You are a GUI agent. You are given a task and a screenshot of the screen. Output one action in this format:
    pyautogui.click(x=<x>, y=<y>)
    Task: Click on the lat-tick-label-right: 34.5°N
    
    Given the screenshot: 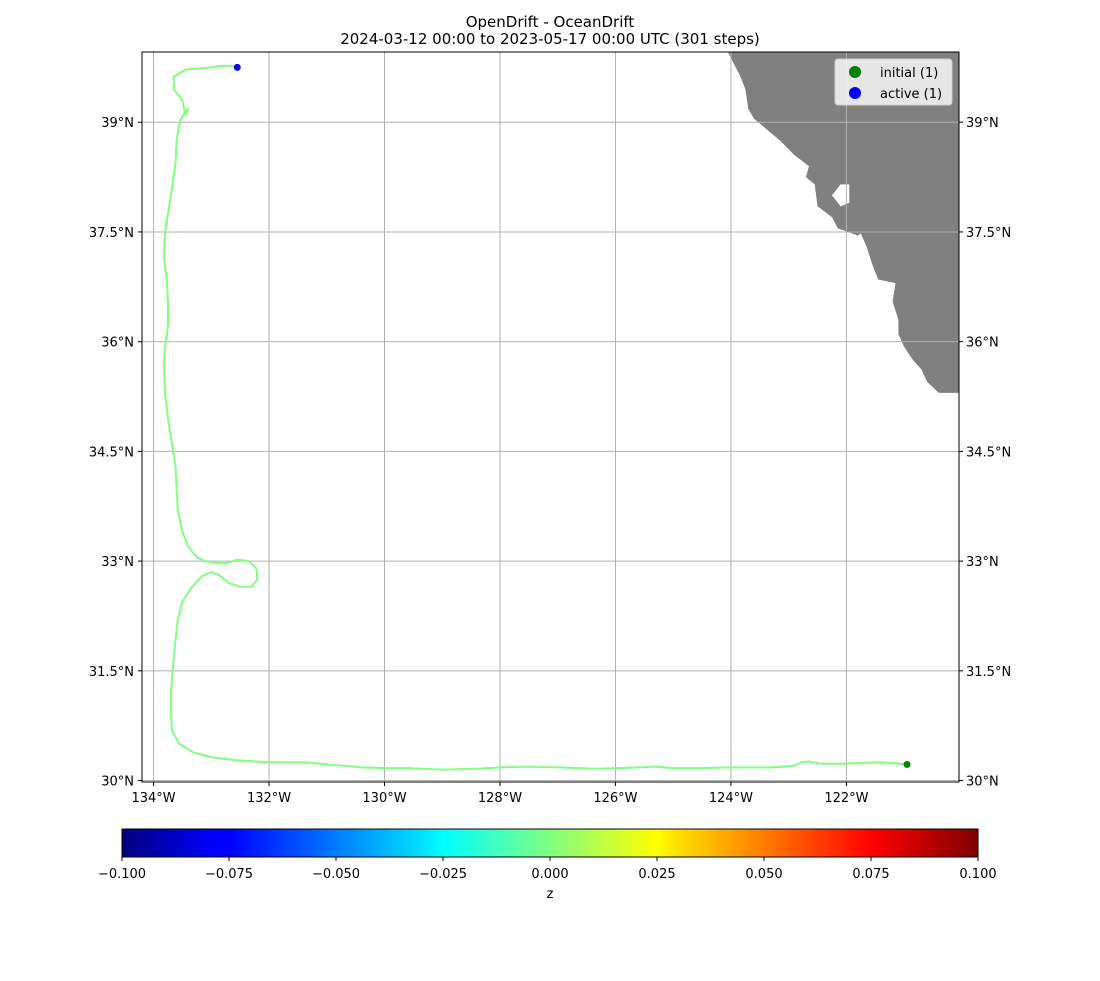 What is the action you would take?
    pyautogui.click(x=988, y=452)
    